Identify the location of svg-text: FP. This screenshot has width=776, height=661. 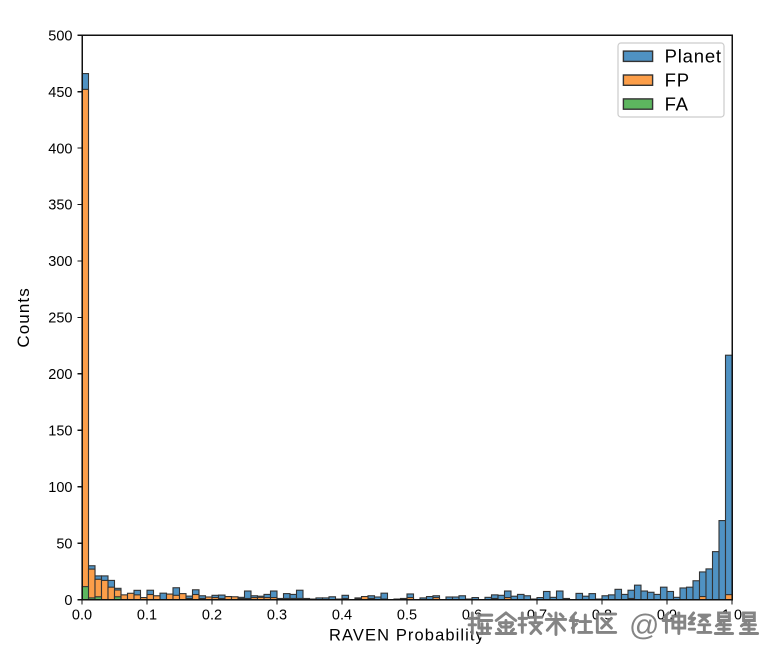
(677, 80).